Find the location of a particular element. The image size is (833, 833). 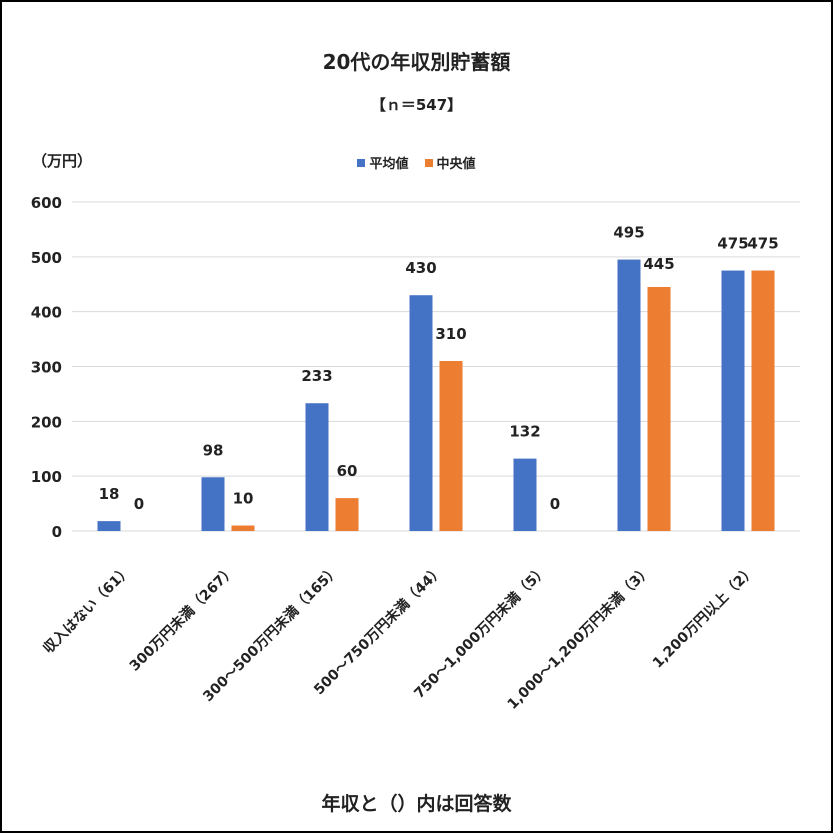

y-tick-label: 400 is located at coordinates (46, 313).